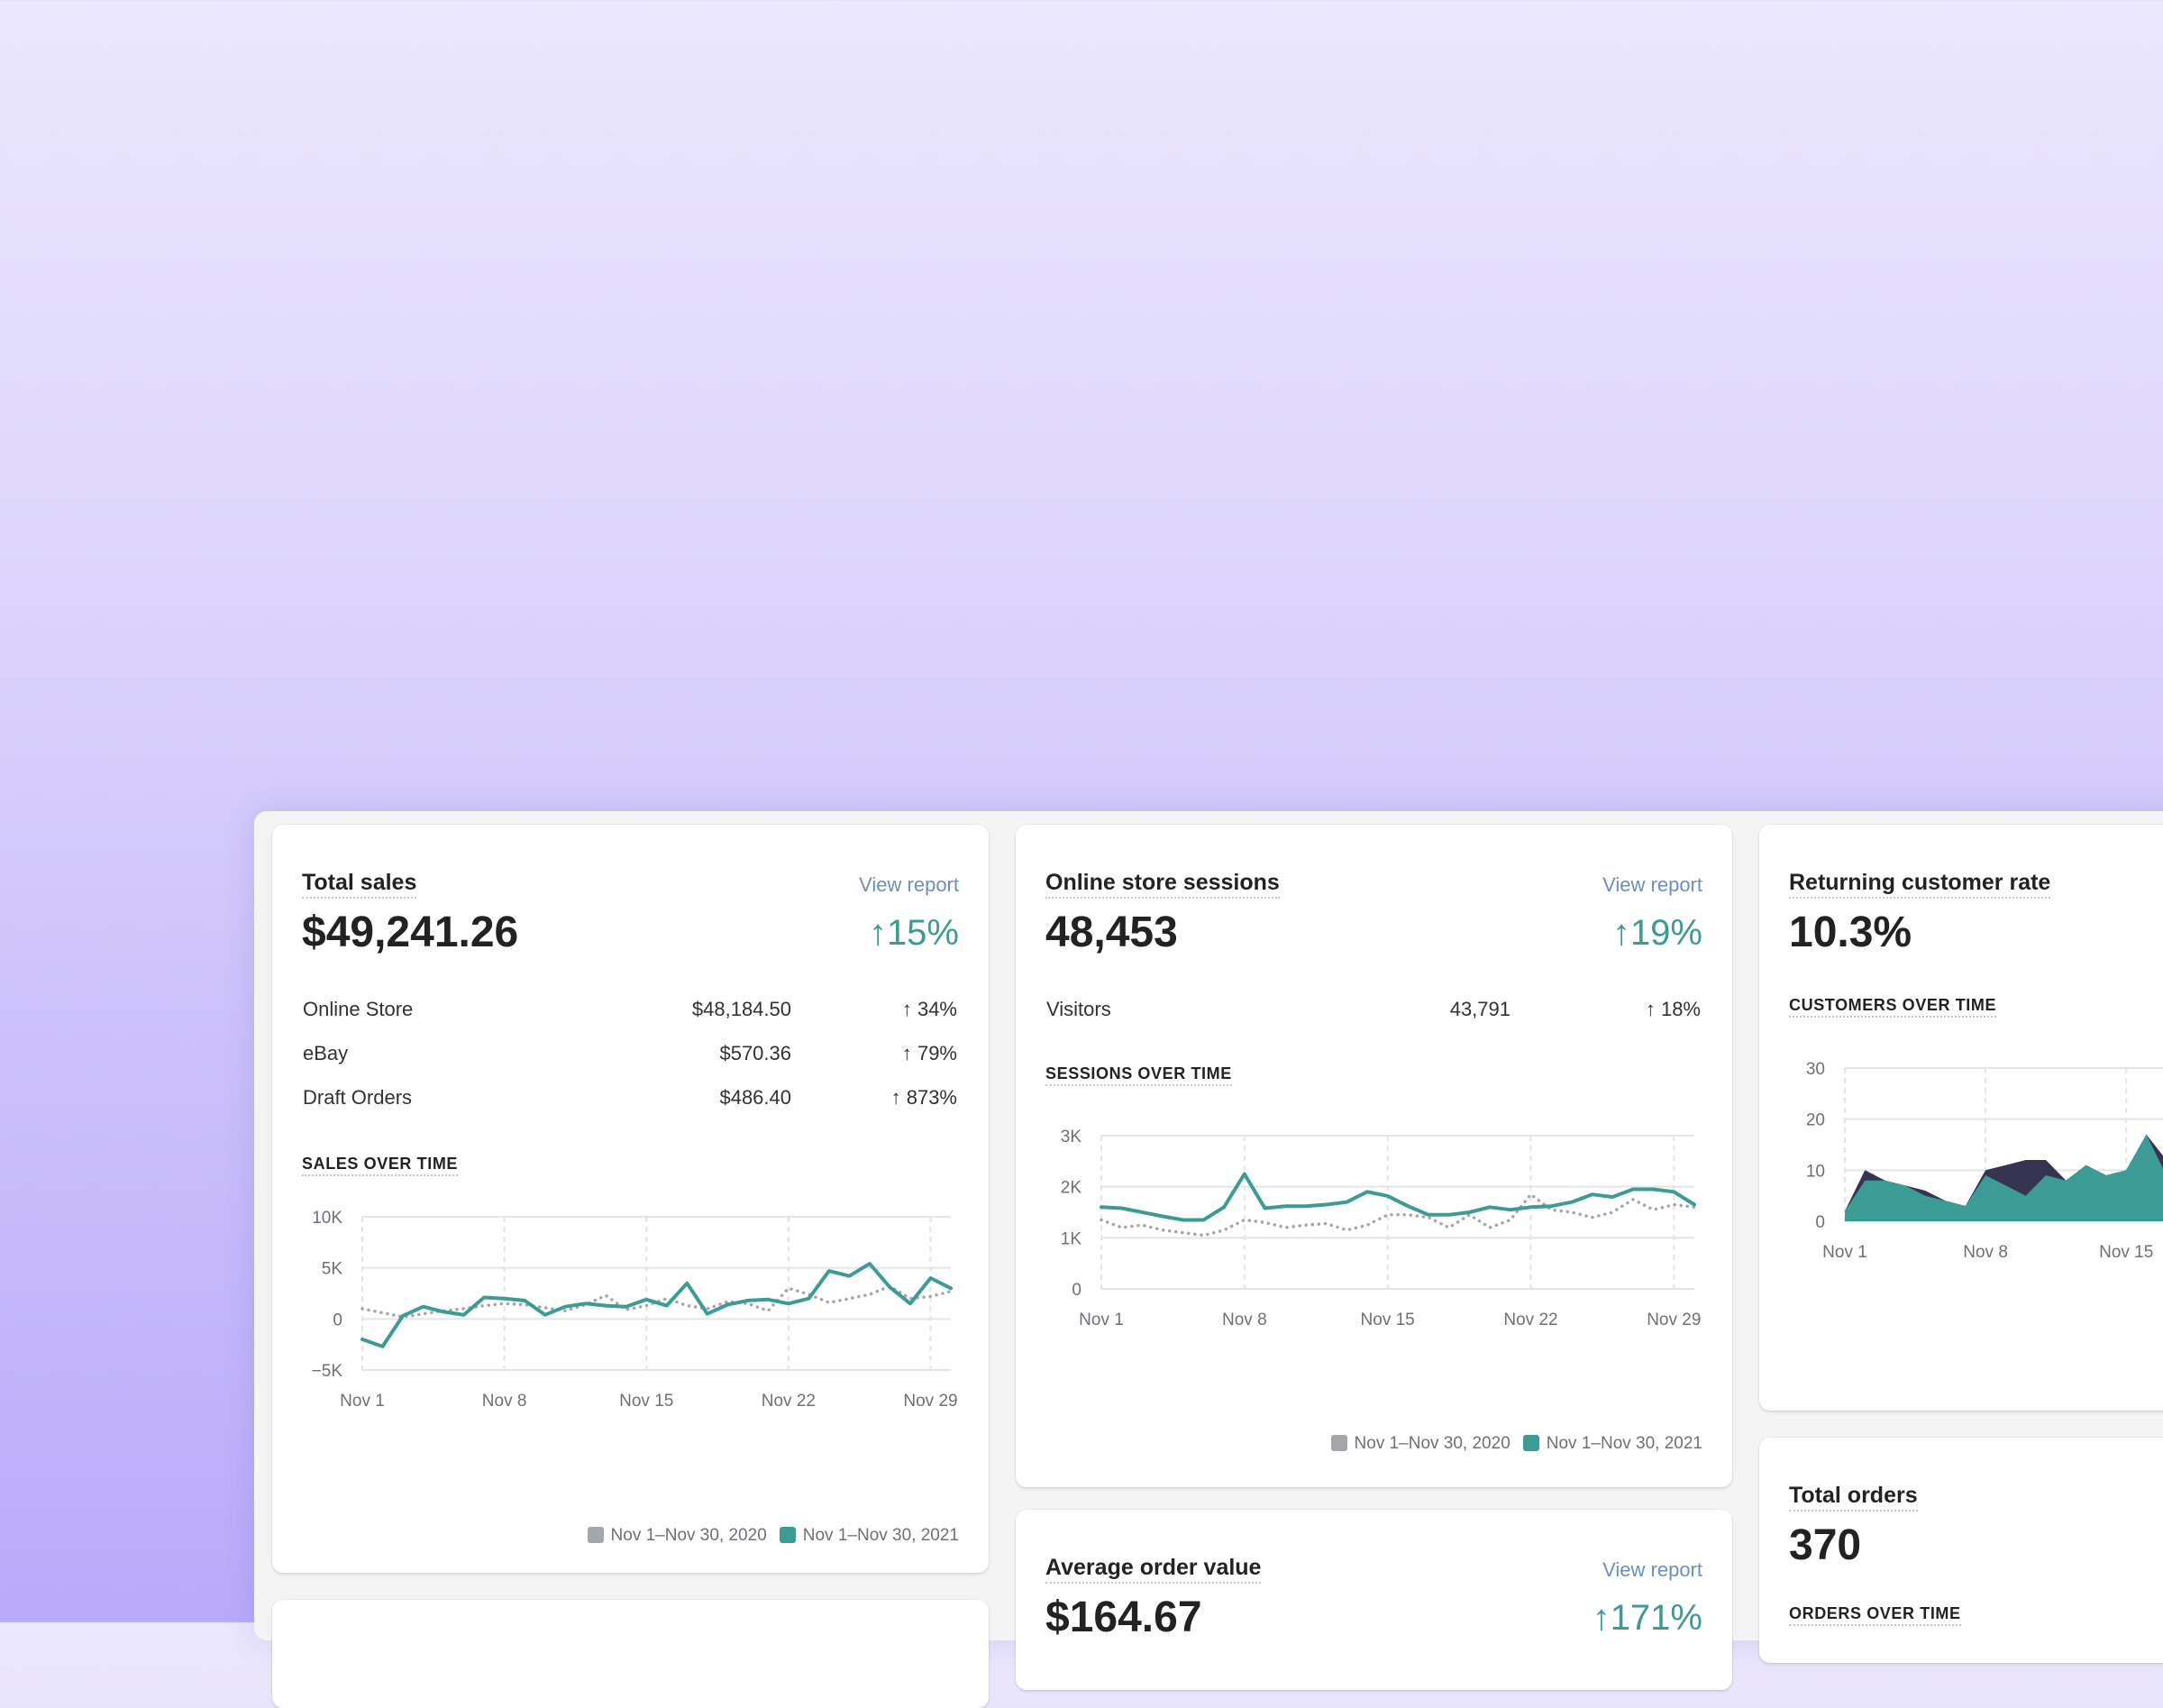 This screenshot has height=1708, width=2163. I want to click on y-tick-label: 5K, so click(332, 1269).